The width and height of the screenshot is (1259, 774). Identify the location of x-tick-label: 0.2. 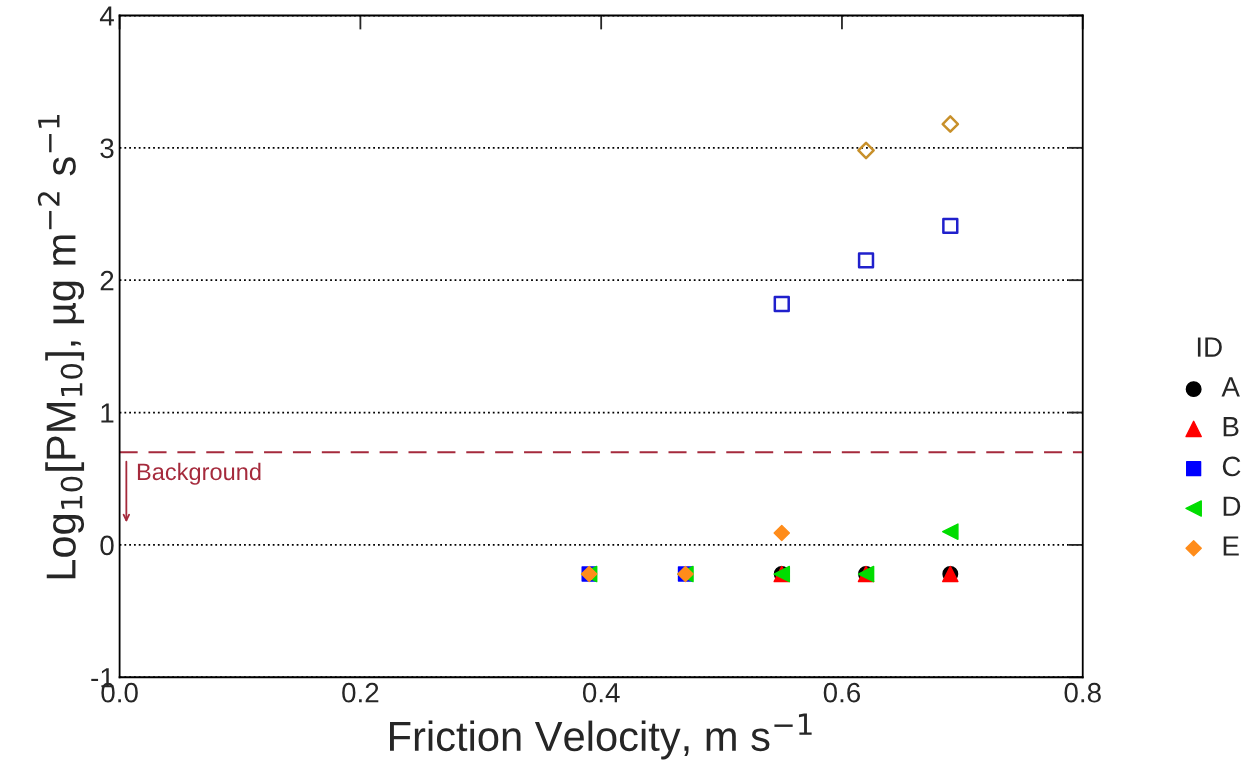
(360, 692).